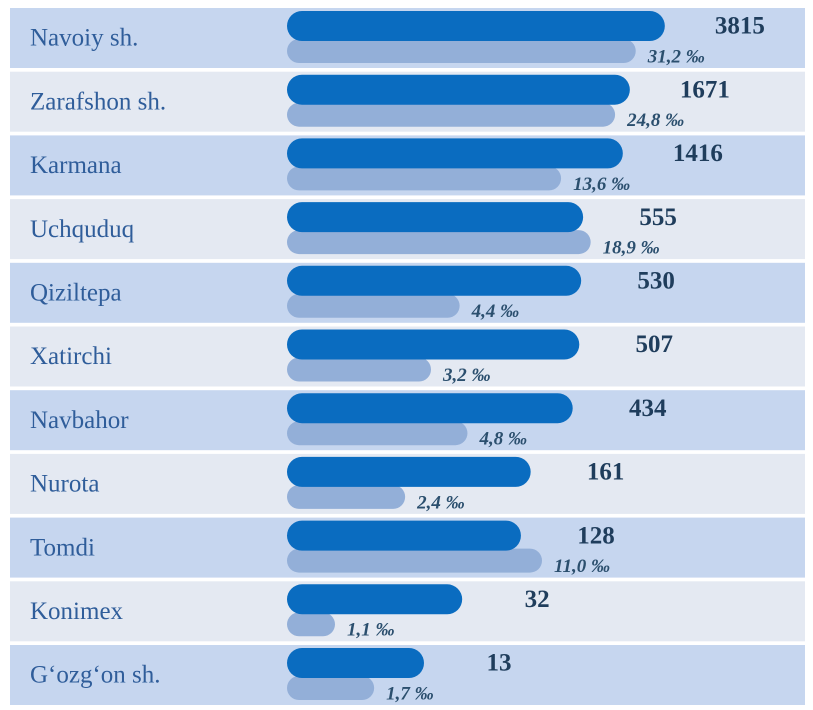 The height and width of the screenshot is (710, 813). Describe the element at coordinates (676, 56) in the screenshot. I see `rate-label: 31,2 ‰` at that location.